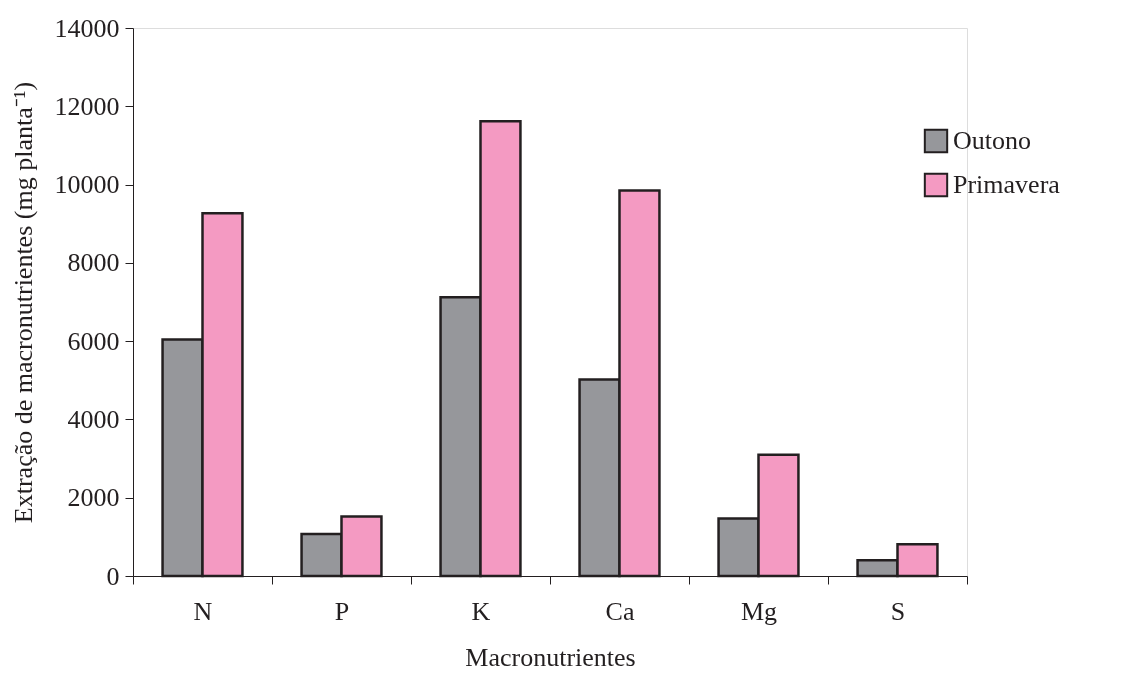  What do you see at coordinates (992, 140) in the screenshot?
I see `legend-label: Outono` at bounding box center [992, 140].